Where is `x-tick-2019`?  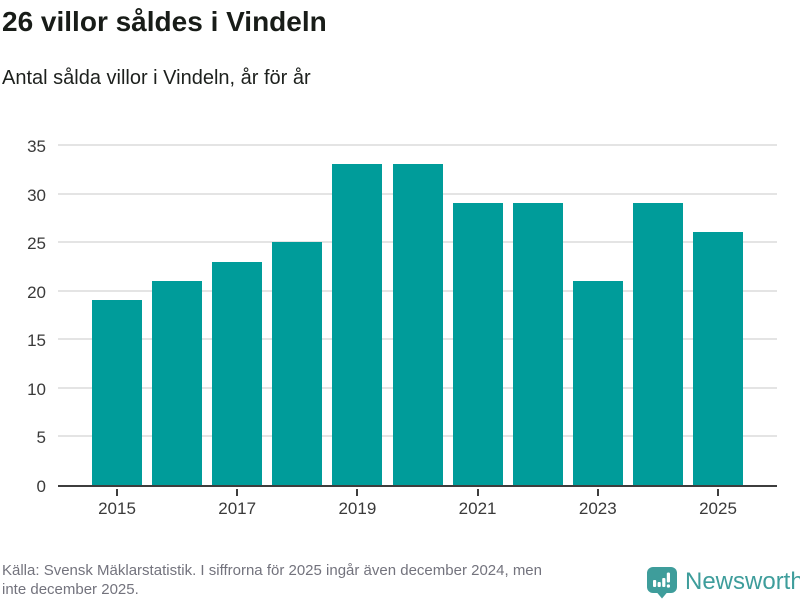 x-tick-2019 is located at coordinates (357, 492).